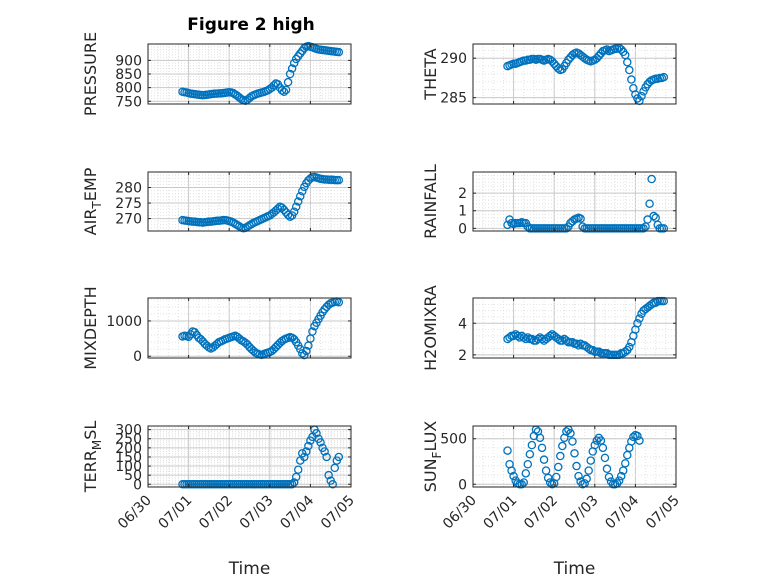 This screenshot has width=778, height=583. I want to click on y-axis-label: H2OMIXRA, so click(430, 328).